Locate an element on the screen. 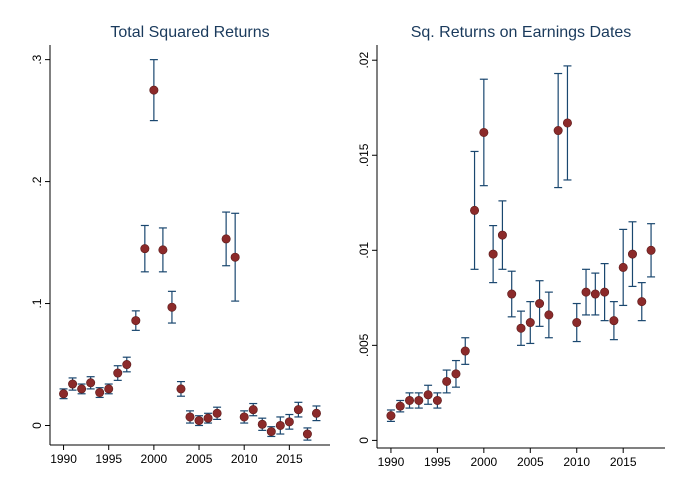 This screenshot has height=493, width=674. y-tick-label: .02 is located at coordinates (364, 60).